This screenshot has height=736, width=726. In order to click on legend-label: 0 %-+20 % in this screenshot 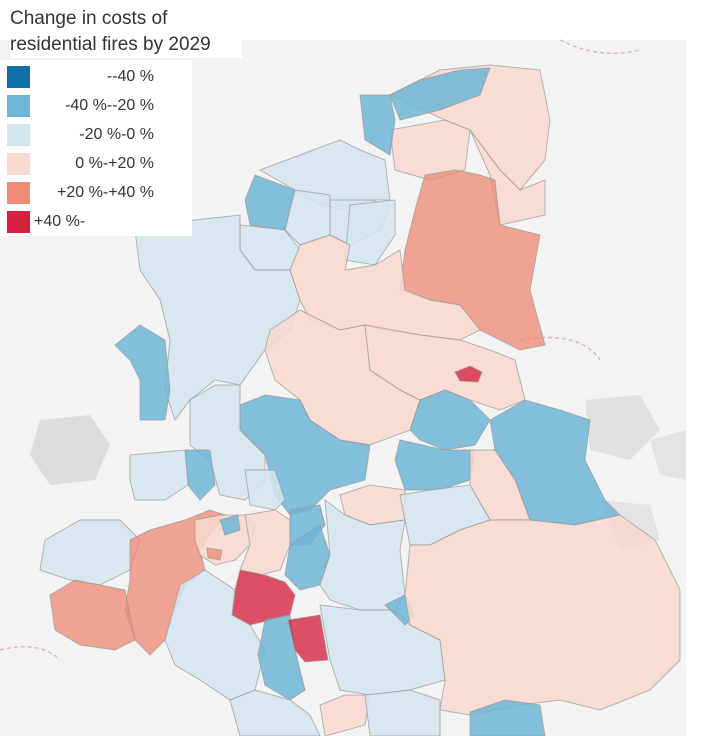, I will do `click(114, 163)`.